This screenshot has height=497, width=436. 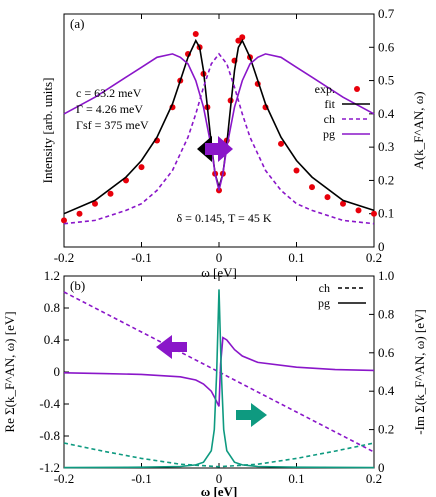 I want to click on series-line-Im-ch, so click(x=219, y=455).